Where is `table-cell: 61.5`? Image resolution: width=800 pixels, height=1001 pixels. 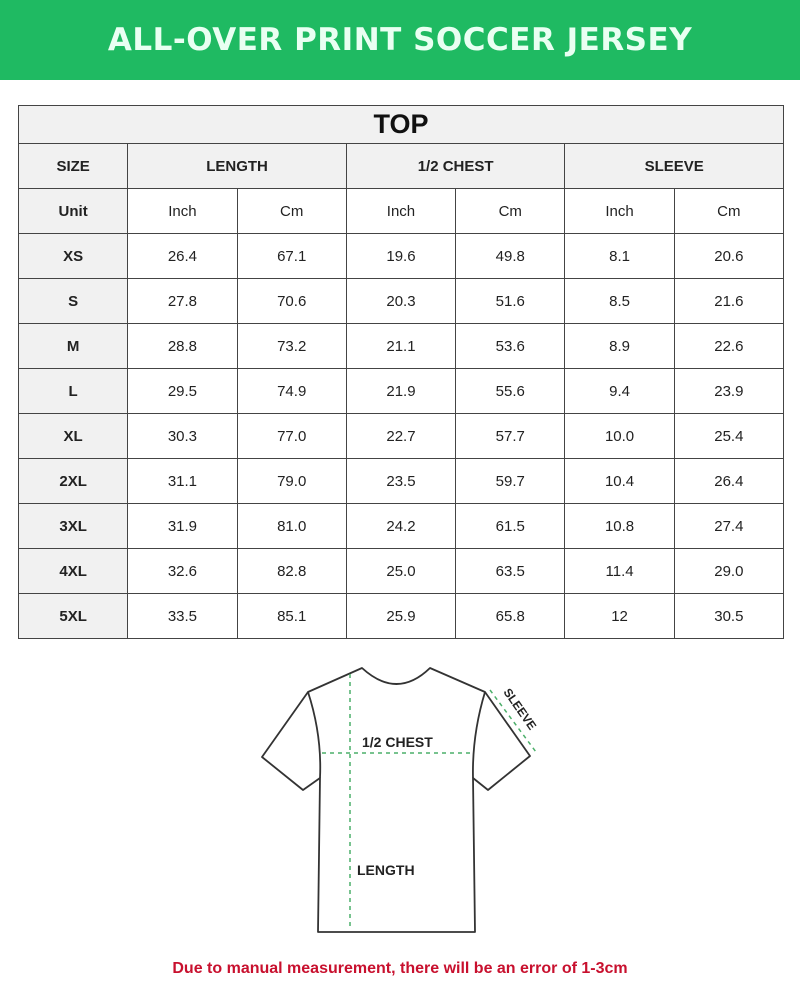
table-cell: 61.5 is located at coordinates (510, 526).